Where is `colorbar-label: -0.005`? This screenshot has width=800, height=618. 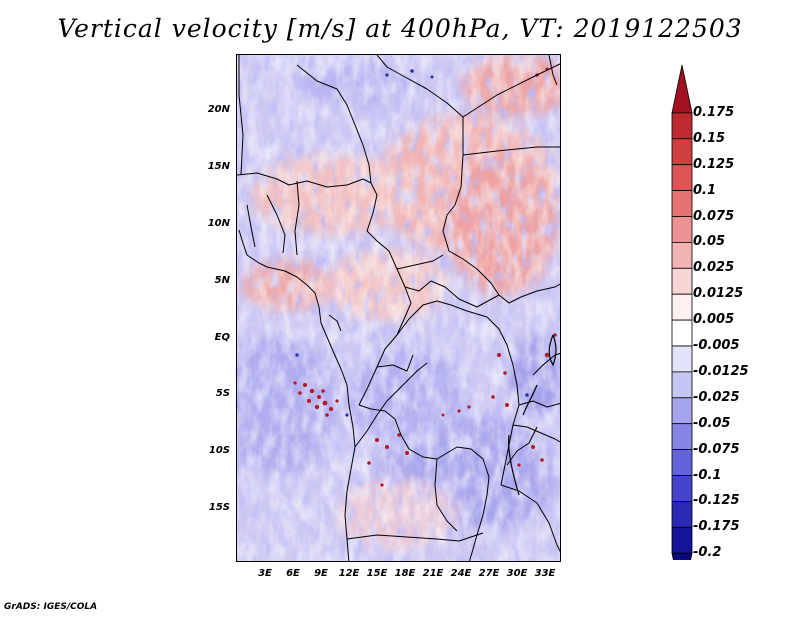 colorbar-label: -0.005 is located at coordinates (716, 345).